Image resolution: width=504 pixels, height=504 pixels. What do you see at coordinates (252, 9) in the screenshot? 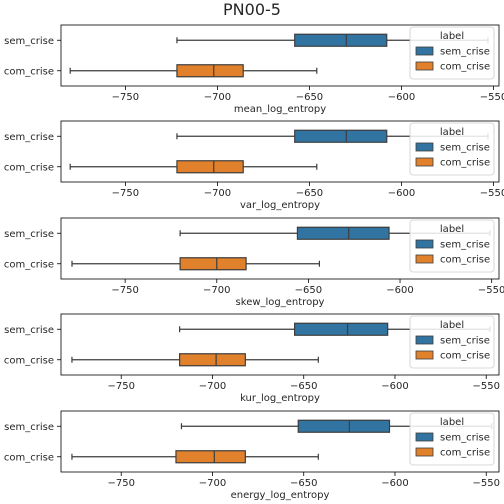
I see `figure-title: PN00-5` at bounding box center [252, 9].